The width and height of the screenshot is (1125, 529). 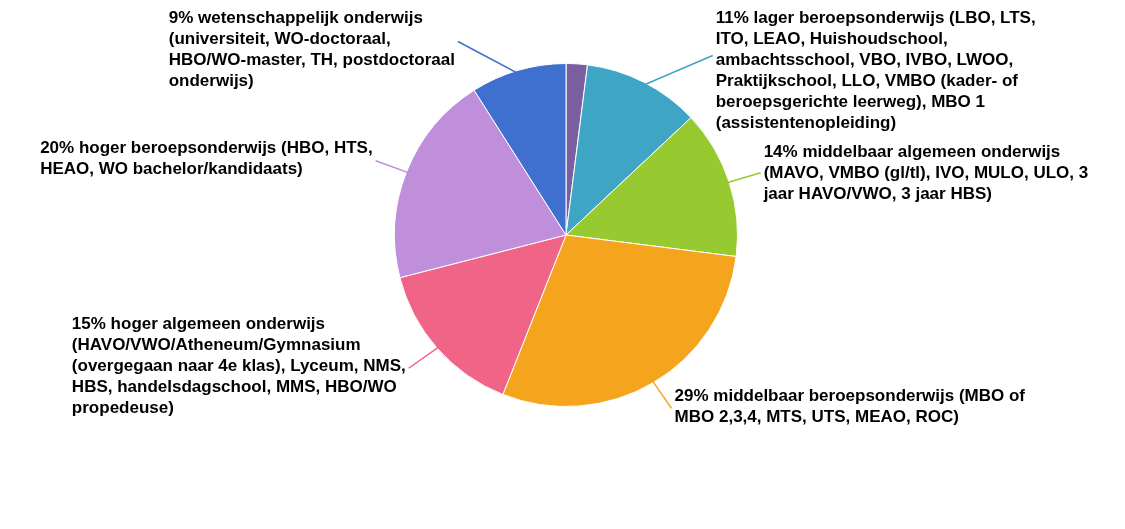 I want to click on slice-label: 9% wetenschappelijk onderwijs (universiteit, WO-doctoraal, HBO/WO-master, TH, postdoctoraal onderwijs), so click(x=311, y=49).